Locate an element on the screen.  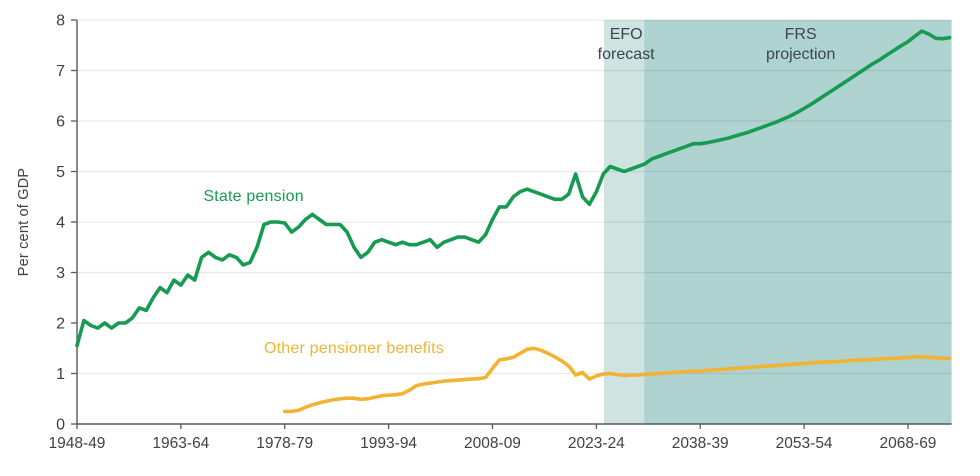
x-tick-label: 2038-39 is located at coordinates (700, 443).